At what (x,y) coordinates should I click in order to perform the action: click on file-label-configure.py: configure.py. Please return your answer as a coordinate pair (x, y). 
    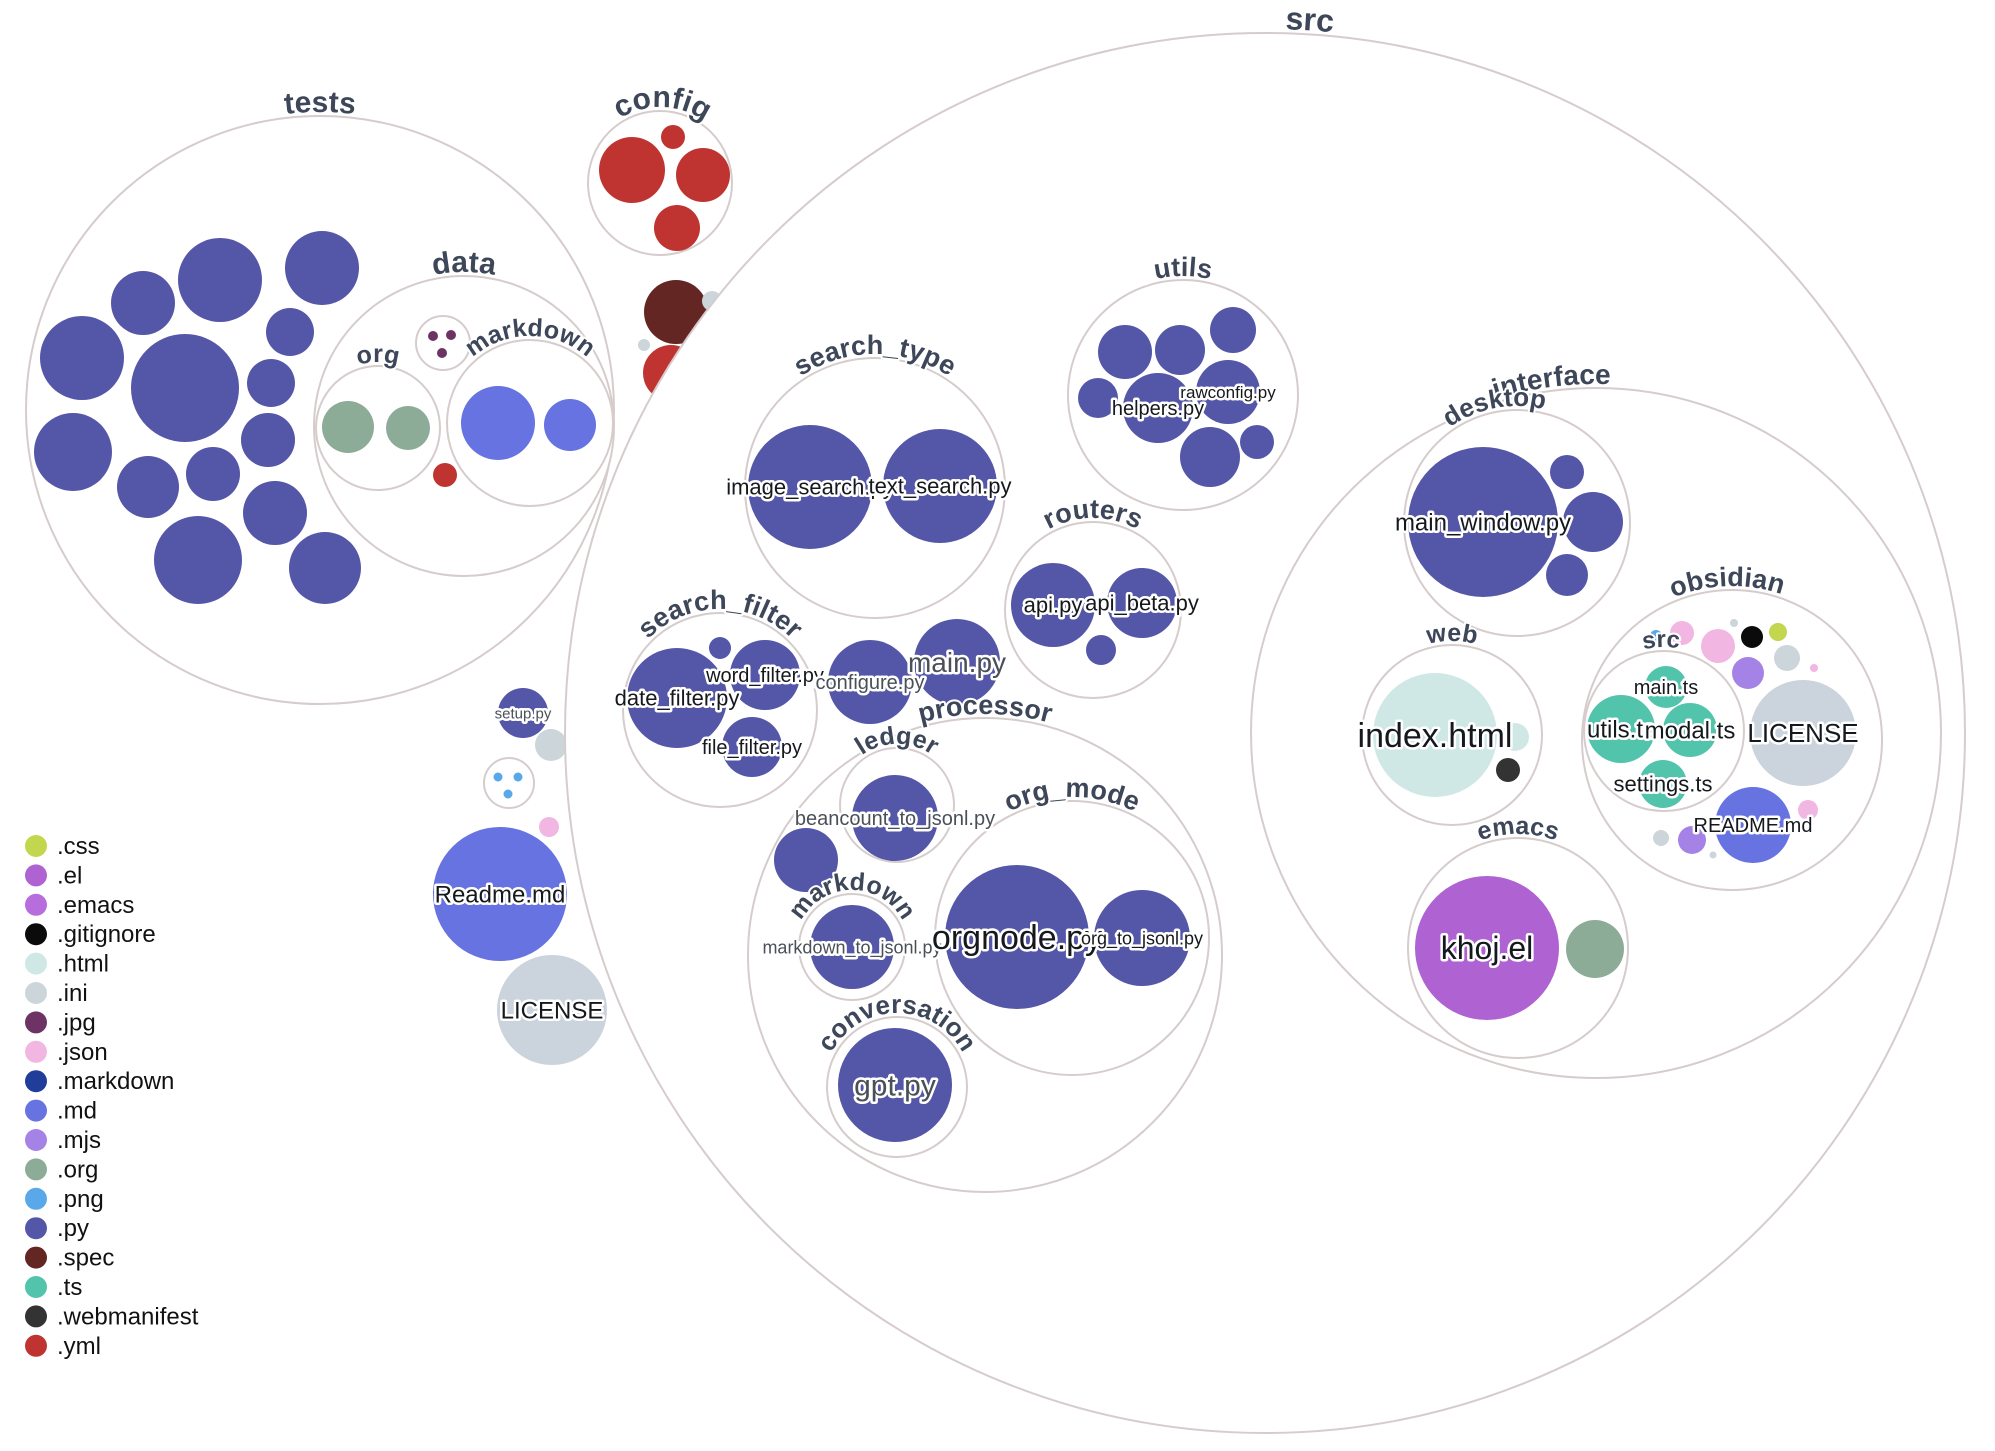
    Looking at the image, I should click on (870, 683).